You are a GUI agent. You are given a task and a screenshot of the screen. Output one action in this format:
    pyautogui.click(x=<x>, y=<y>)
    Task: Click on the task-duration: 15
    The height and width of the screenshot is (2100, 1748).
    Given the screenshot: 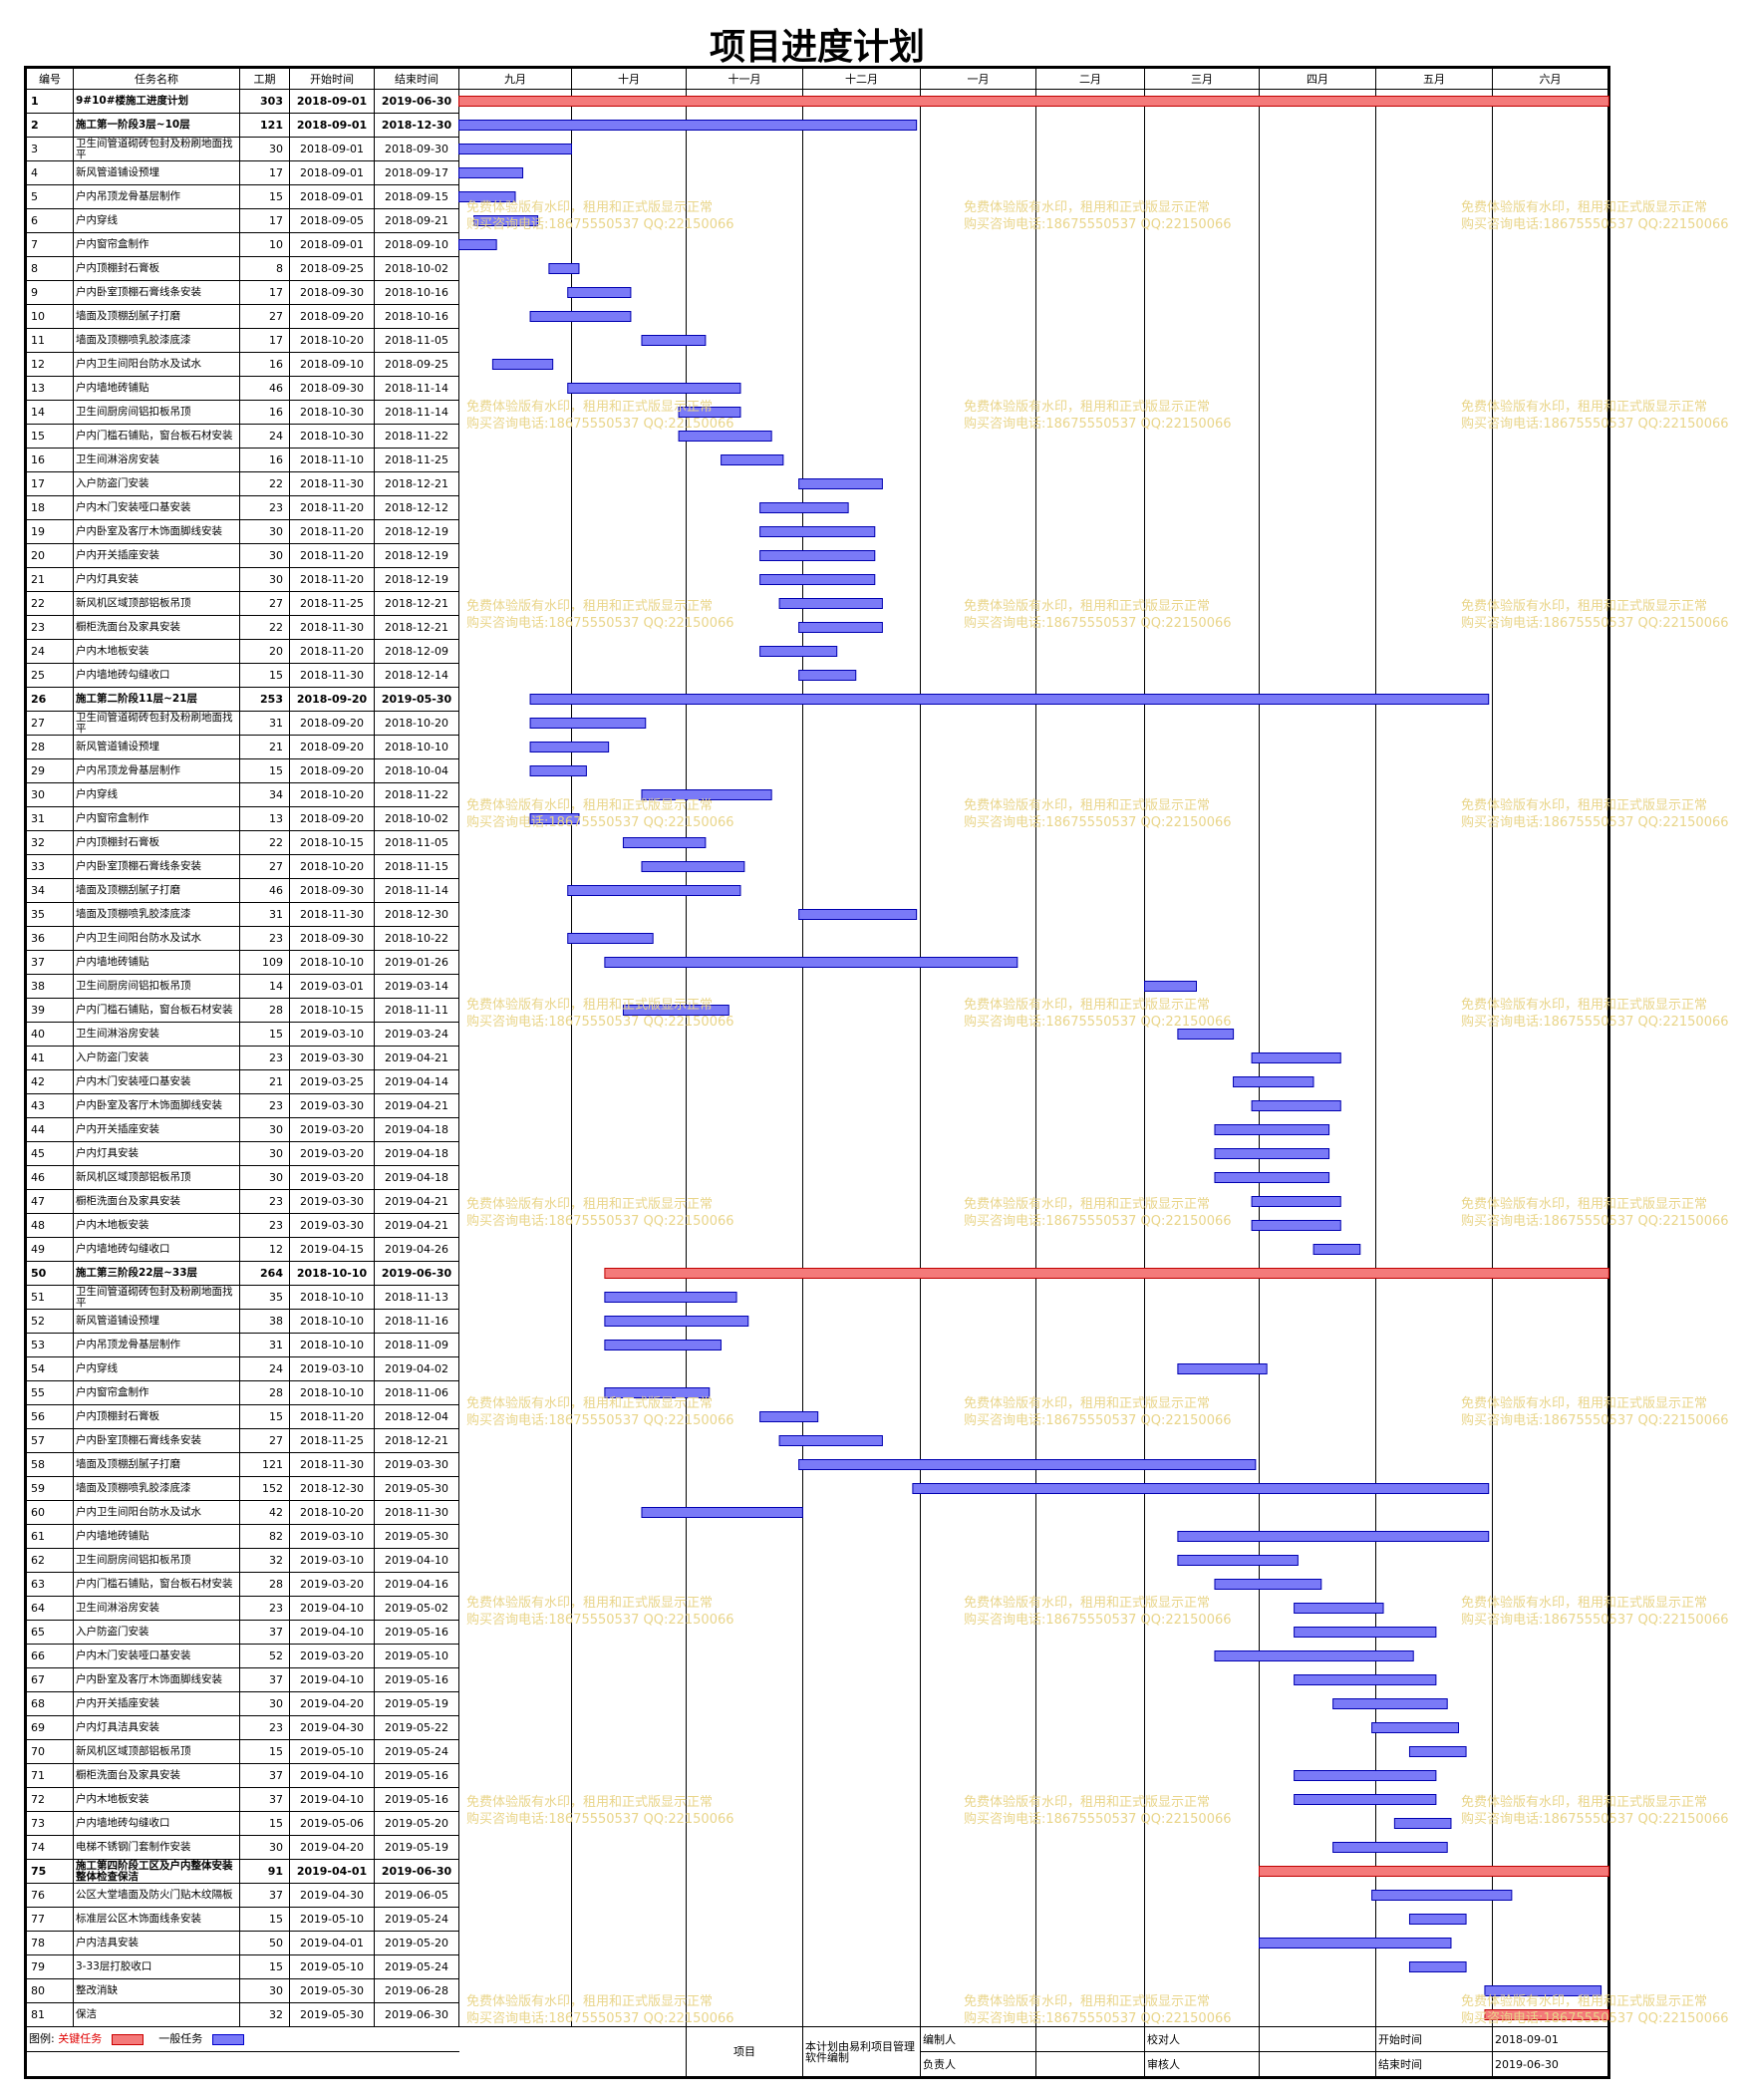 What is the action you would take?
    pyautogui.click(x=264, y=1823)
    